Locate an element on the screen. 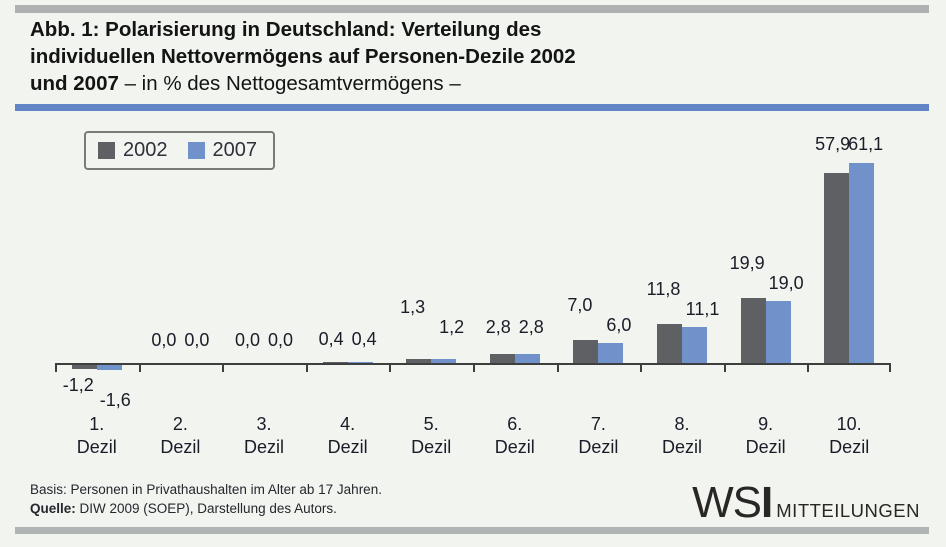  value-label-2007-decile-6: 2,8 is located at coordinates (531, 326).